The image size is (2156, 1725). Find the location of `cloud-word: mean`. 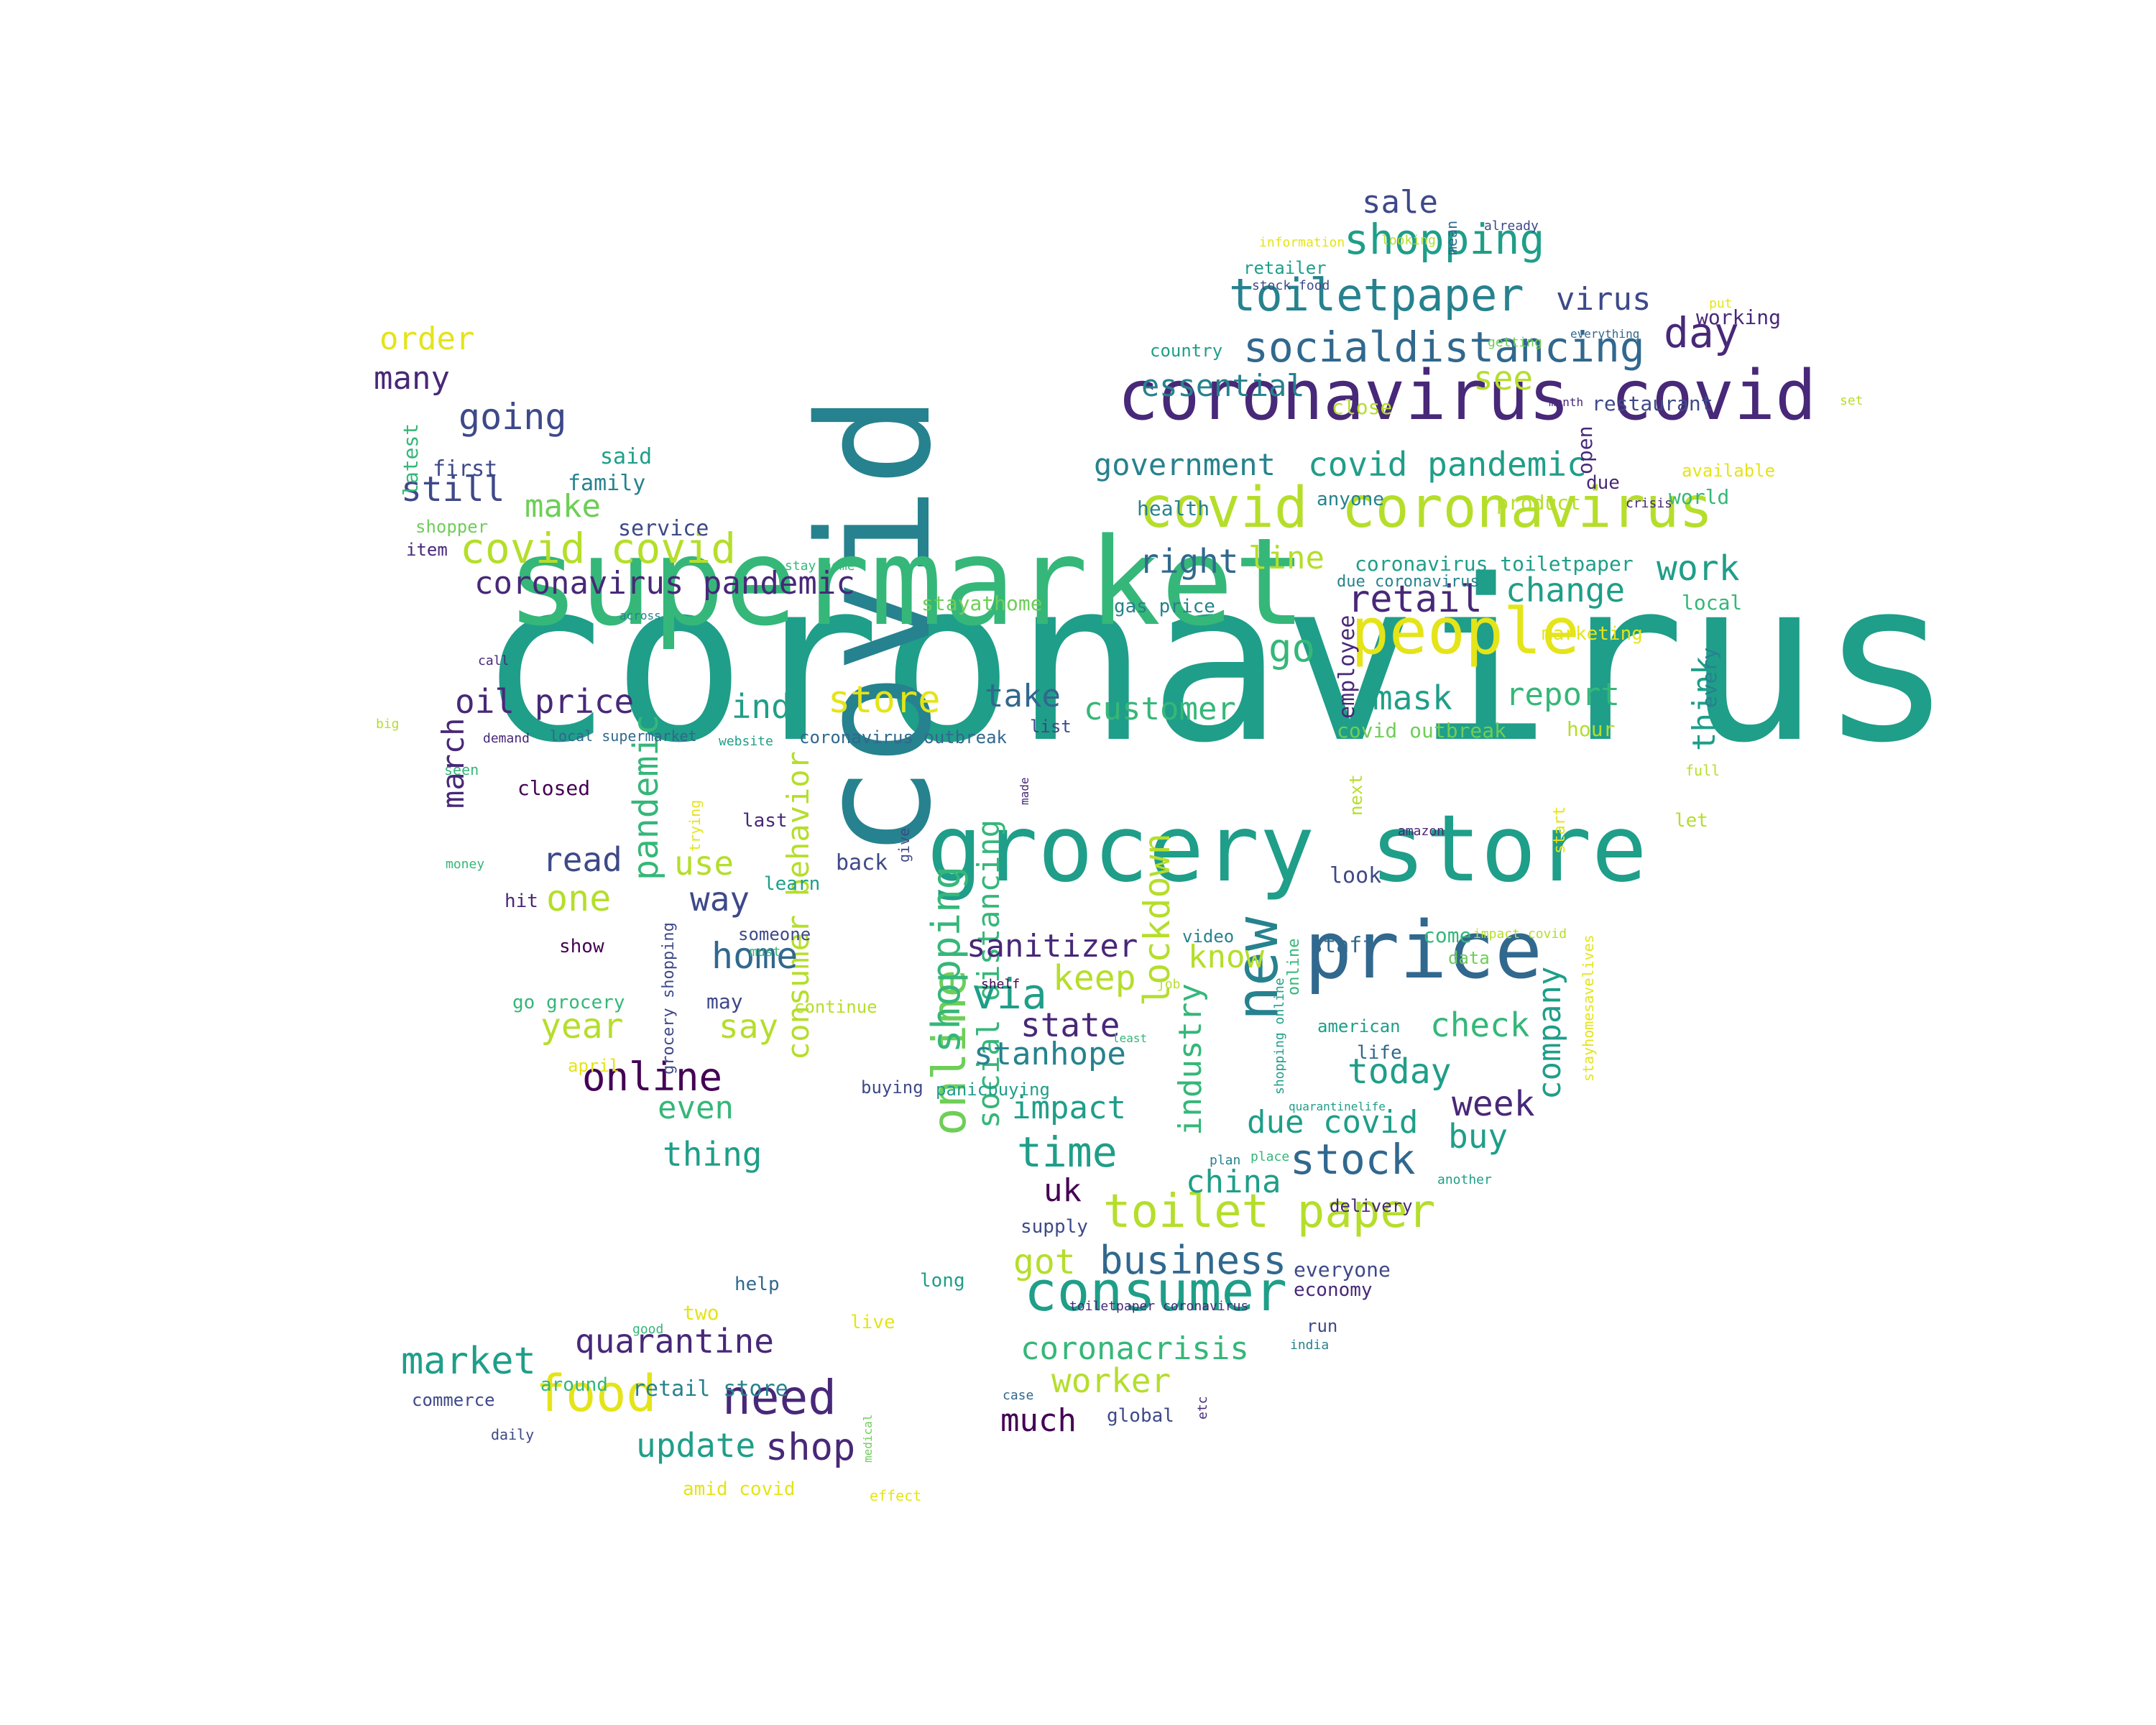

cloud-word: mean is located at coordinates (1452, 237).